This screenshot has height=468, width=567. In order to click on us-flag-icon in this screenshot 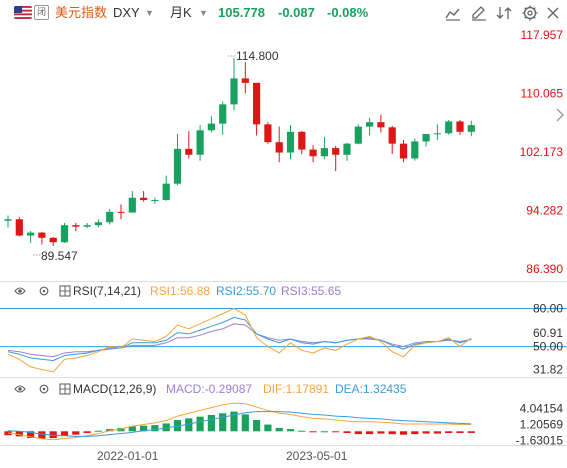, I will do `click(23, 12)`.